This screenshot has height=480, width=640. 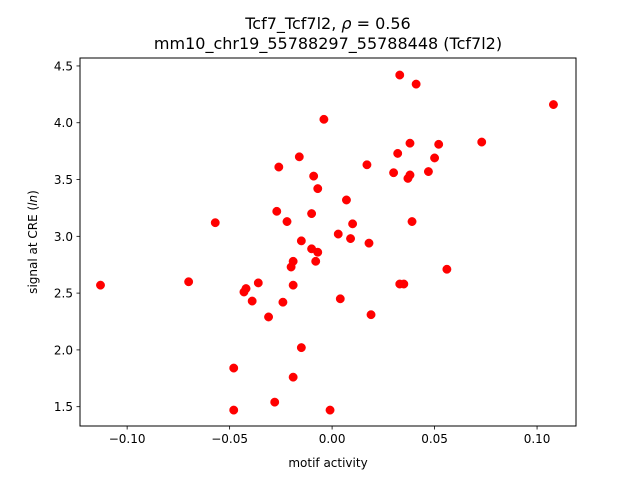 I want to click on y-tick-label-5: 3.5, so click(x=63, y=180).